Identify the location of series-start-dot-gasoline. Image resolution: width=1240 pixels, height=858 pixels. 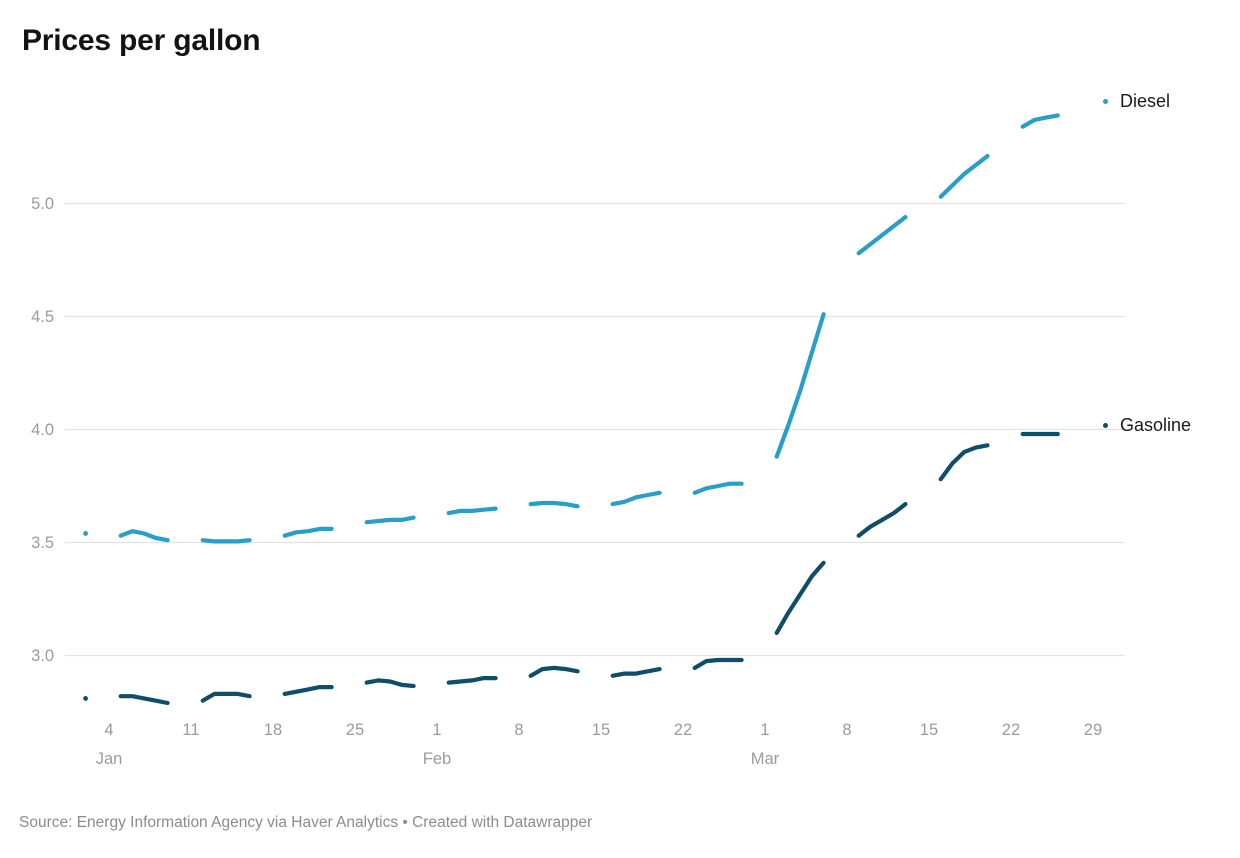
(85, 698).